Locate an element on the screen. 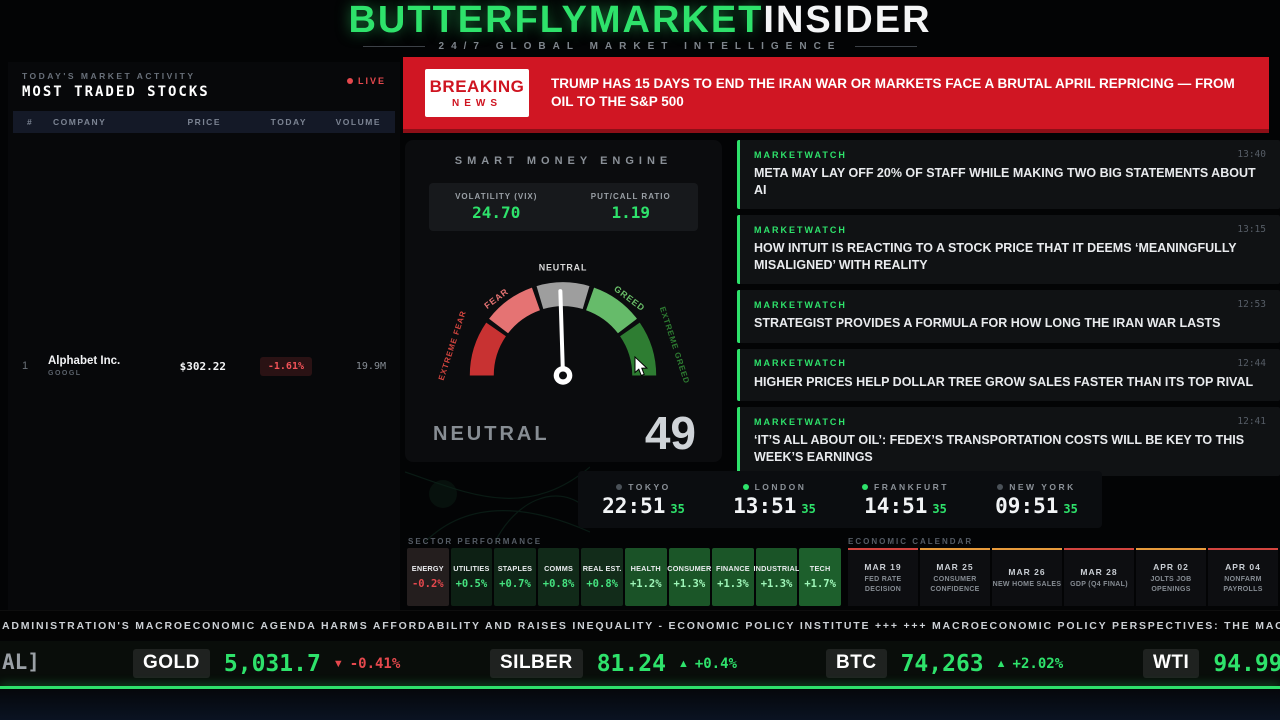 The width and height of the screenshot is (1280, 720). background-network-decoration is located at coordinates (497, 504).